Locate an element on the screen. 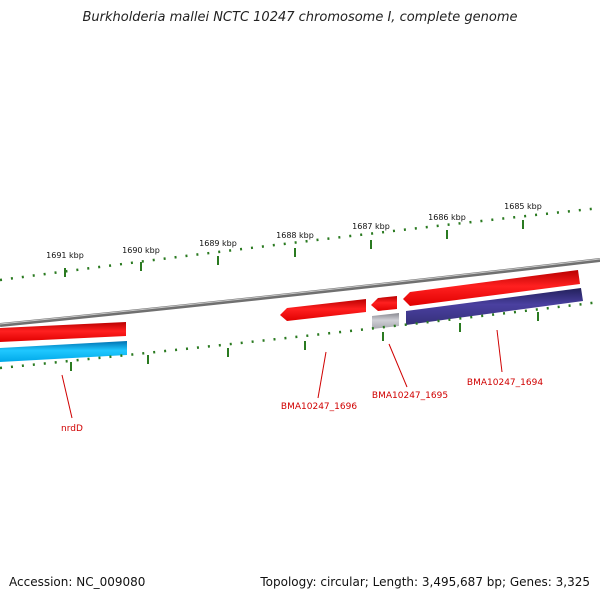 This screenshot has width=600, height=600. gene-label-nrdD: nrdD is located at coordinates (72, 429).